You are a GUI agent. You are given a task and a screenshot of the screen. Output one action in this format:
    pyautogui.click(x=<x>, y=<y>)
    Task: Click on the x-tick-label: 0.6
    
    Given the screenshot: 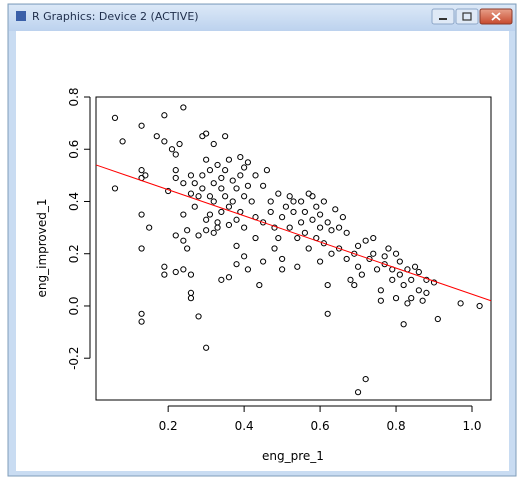 What is the action you would take?
    pyautogui.click(x=320, y=426)
    